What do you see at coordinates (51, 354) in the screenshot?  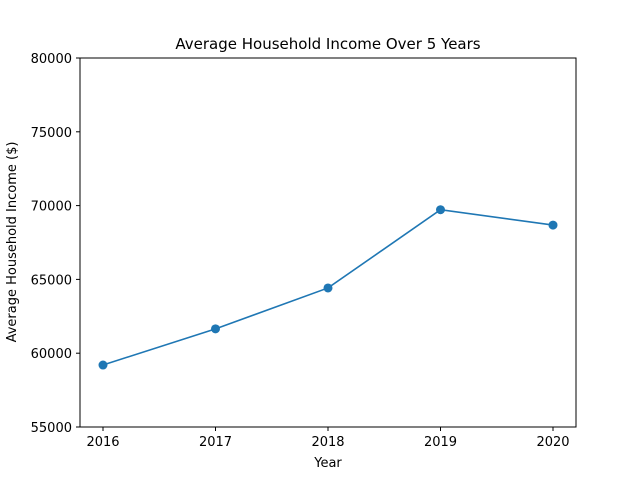 I see `y-tick-label: 60000` at bounding box center [51, 354].